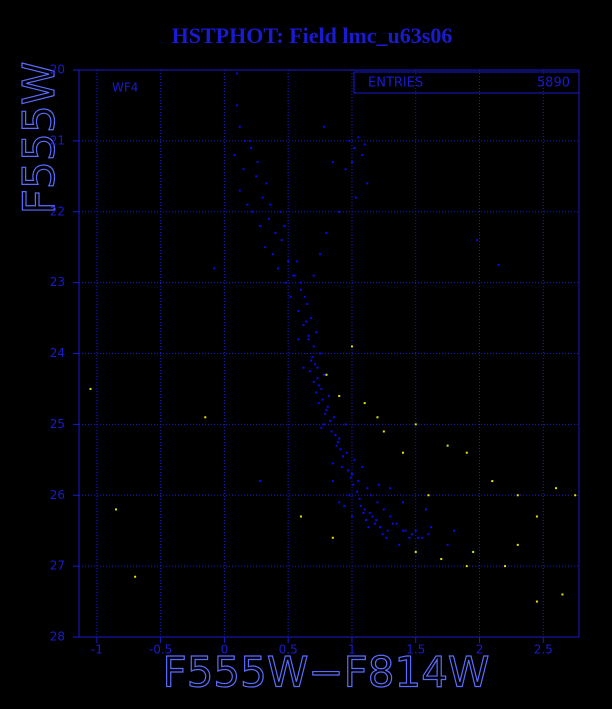  I want to click on stats-value: 5890, so click(553, 83).